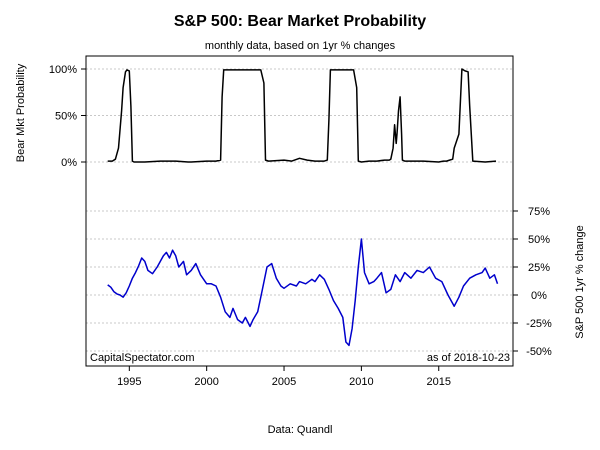  Describe the element at coordinates (300, 21) in the screenshot. I see `chart-title: S&P 500: Bear Market Probability` at that location.